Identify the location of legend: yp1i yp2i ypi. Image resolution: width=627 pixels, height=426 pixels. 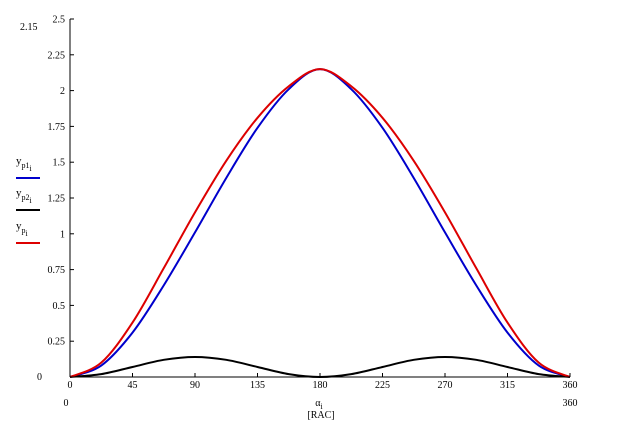
(28, 199).